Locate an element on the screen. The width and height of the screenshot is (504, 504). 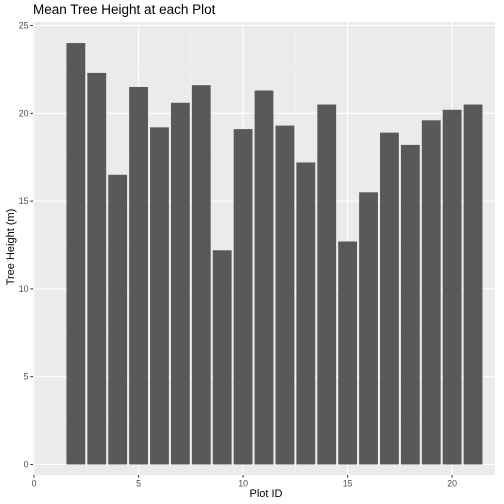
y-tick-label: 25 is located at coordinates (24, 26).